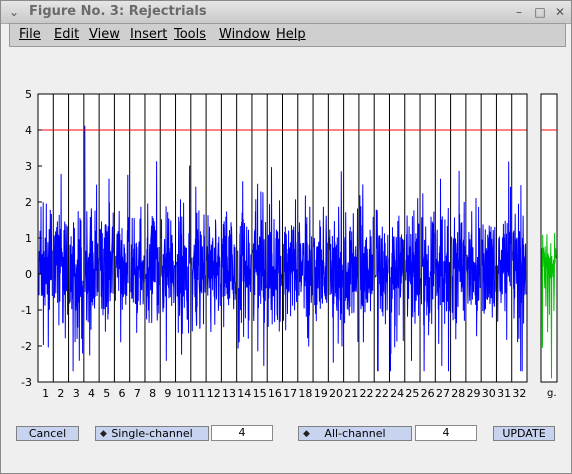 This screenshot has height=474, width=572. I want to click on title-bar: ⌄ Figure No. 3: Rejectrials – □ ✕, so click(286, 12).